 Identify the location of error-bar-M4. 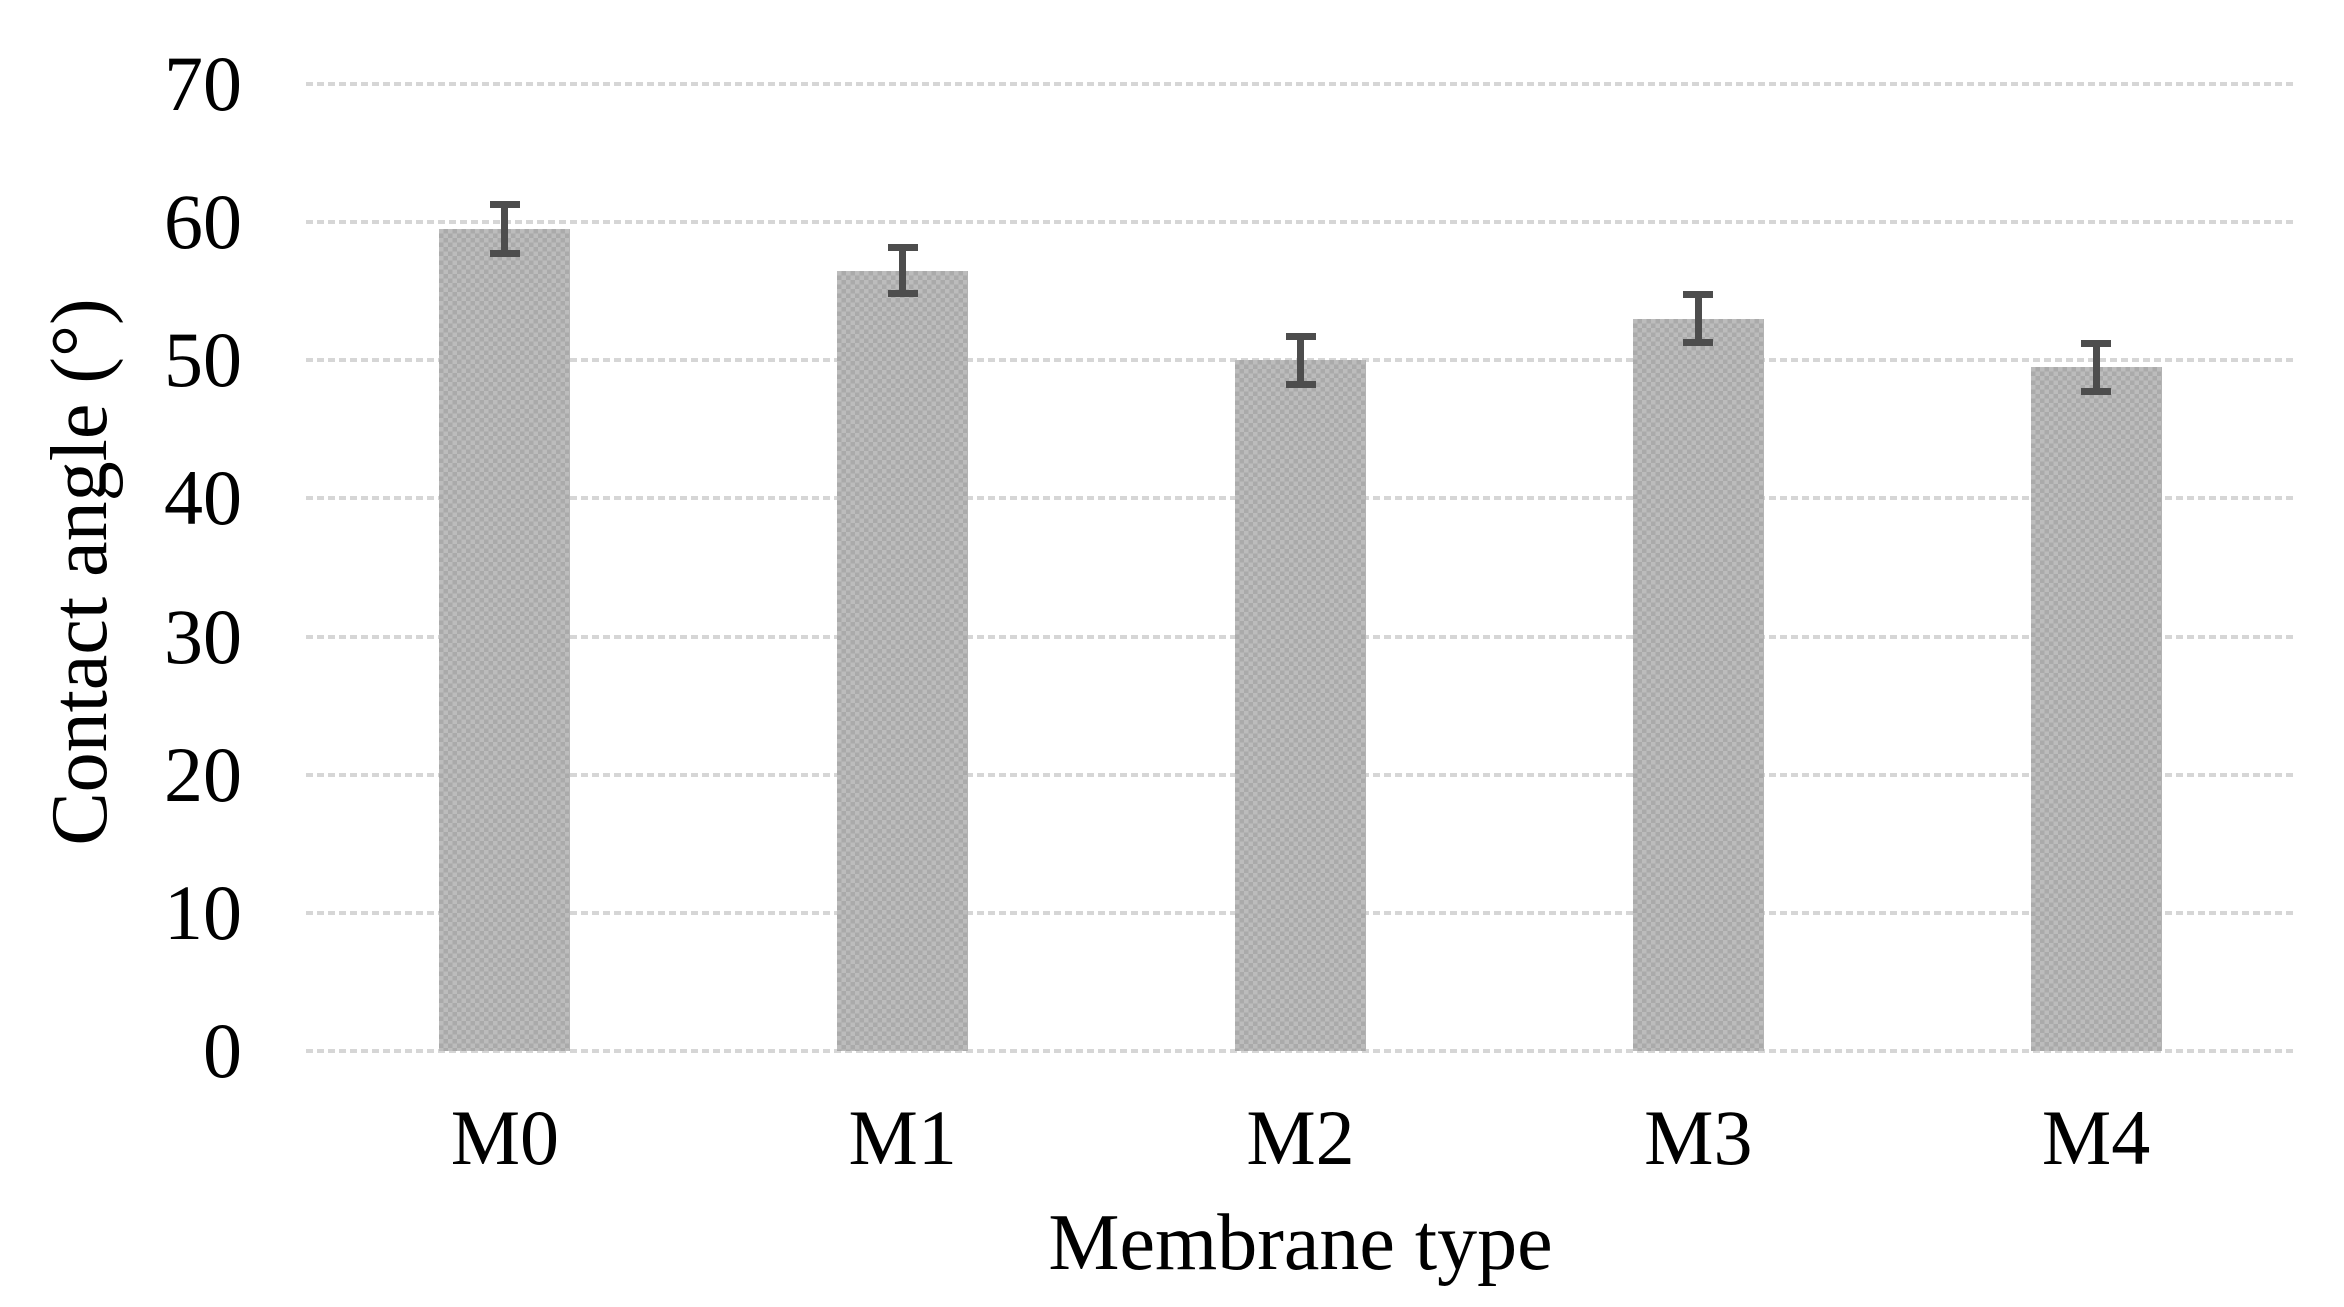
(2096, 367).